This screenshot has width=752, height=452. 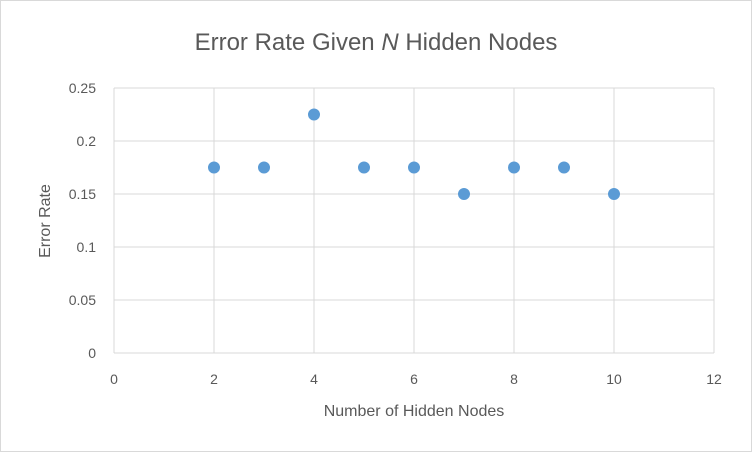 I want to click on chart-title: Error Rate Given N Hidden Nodes, so click(x=376, y=42).